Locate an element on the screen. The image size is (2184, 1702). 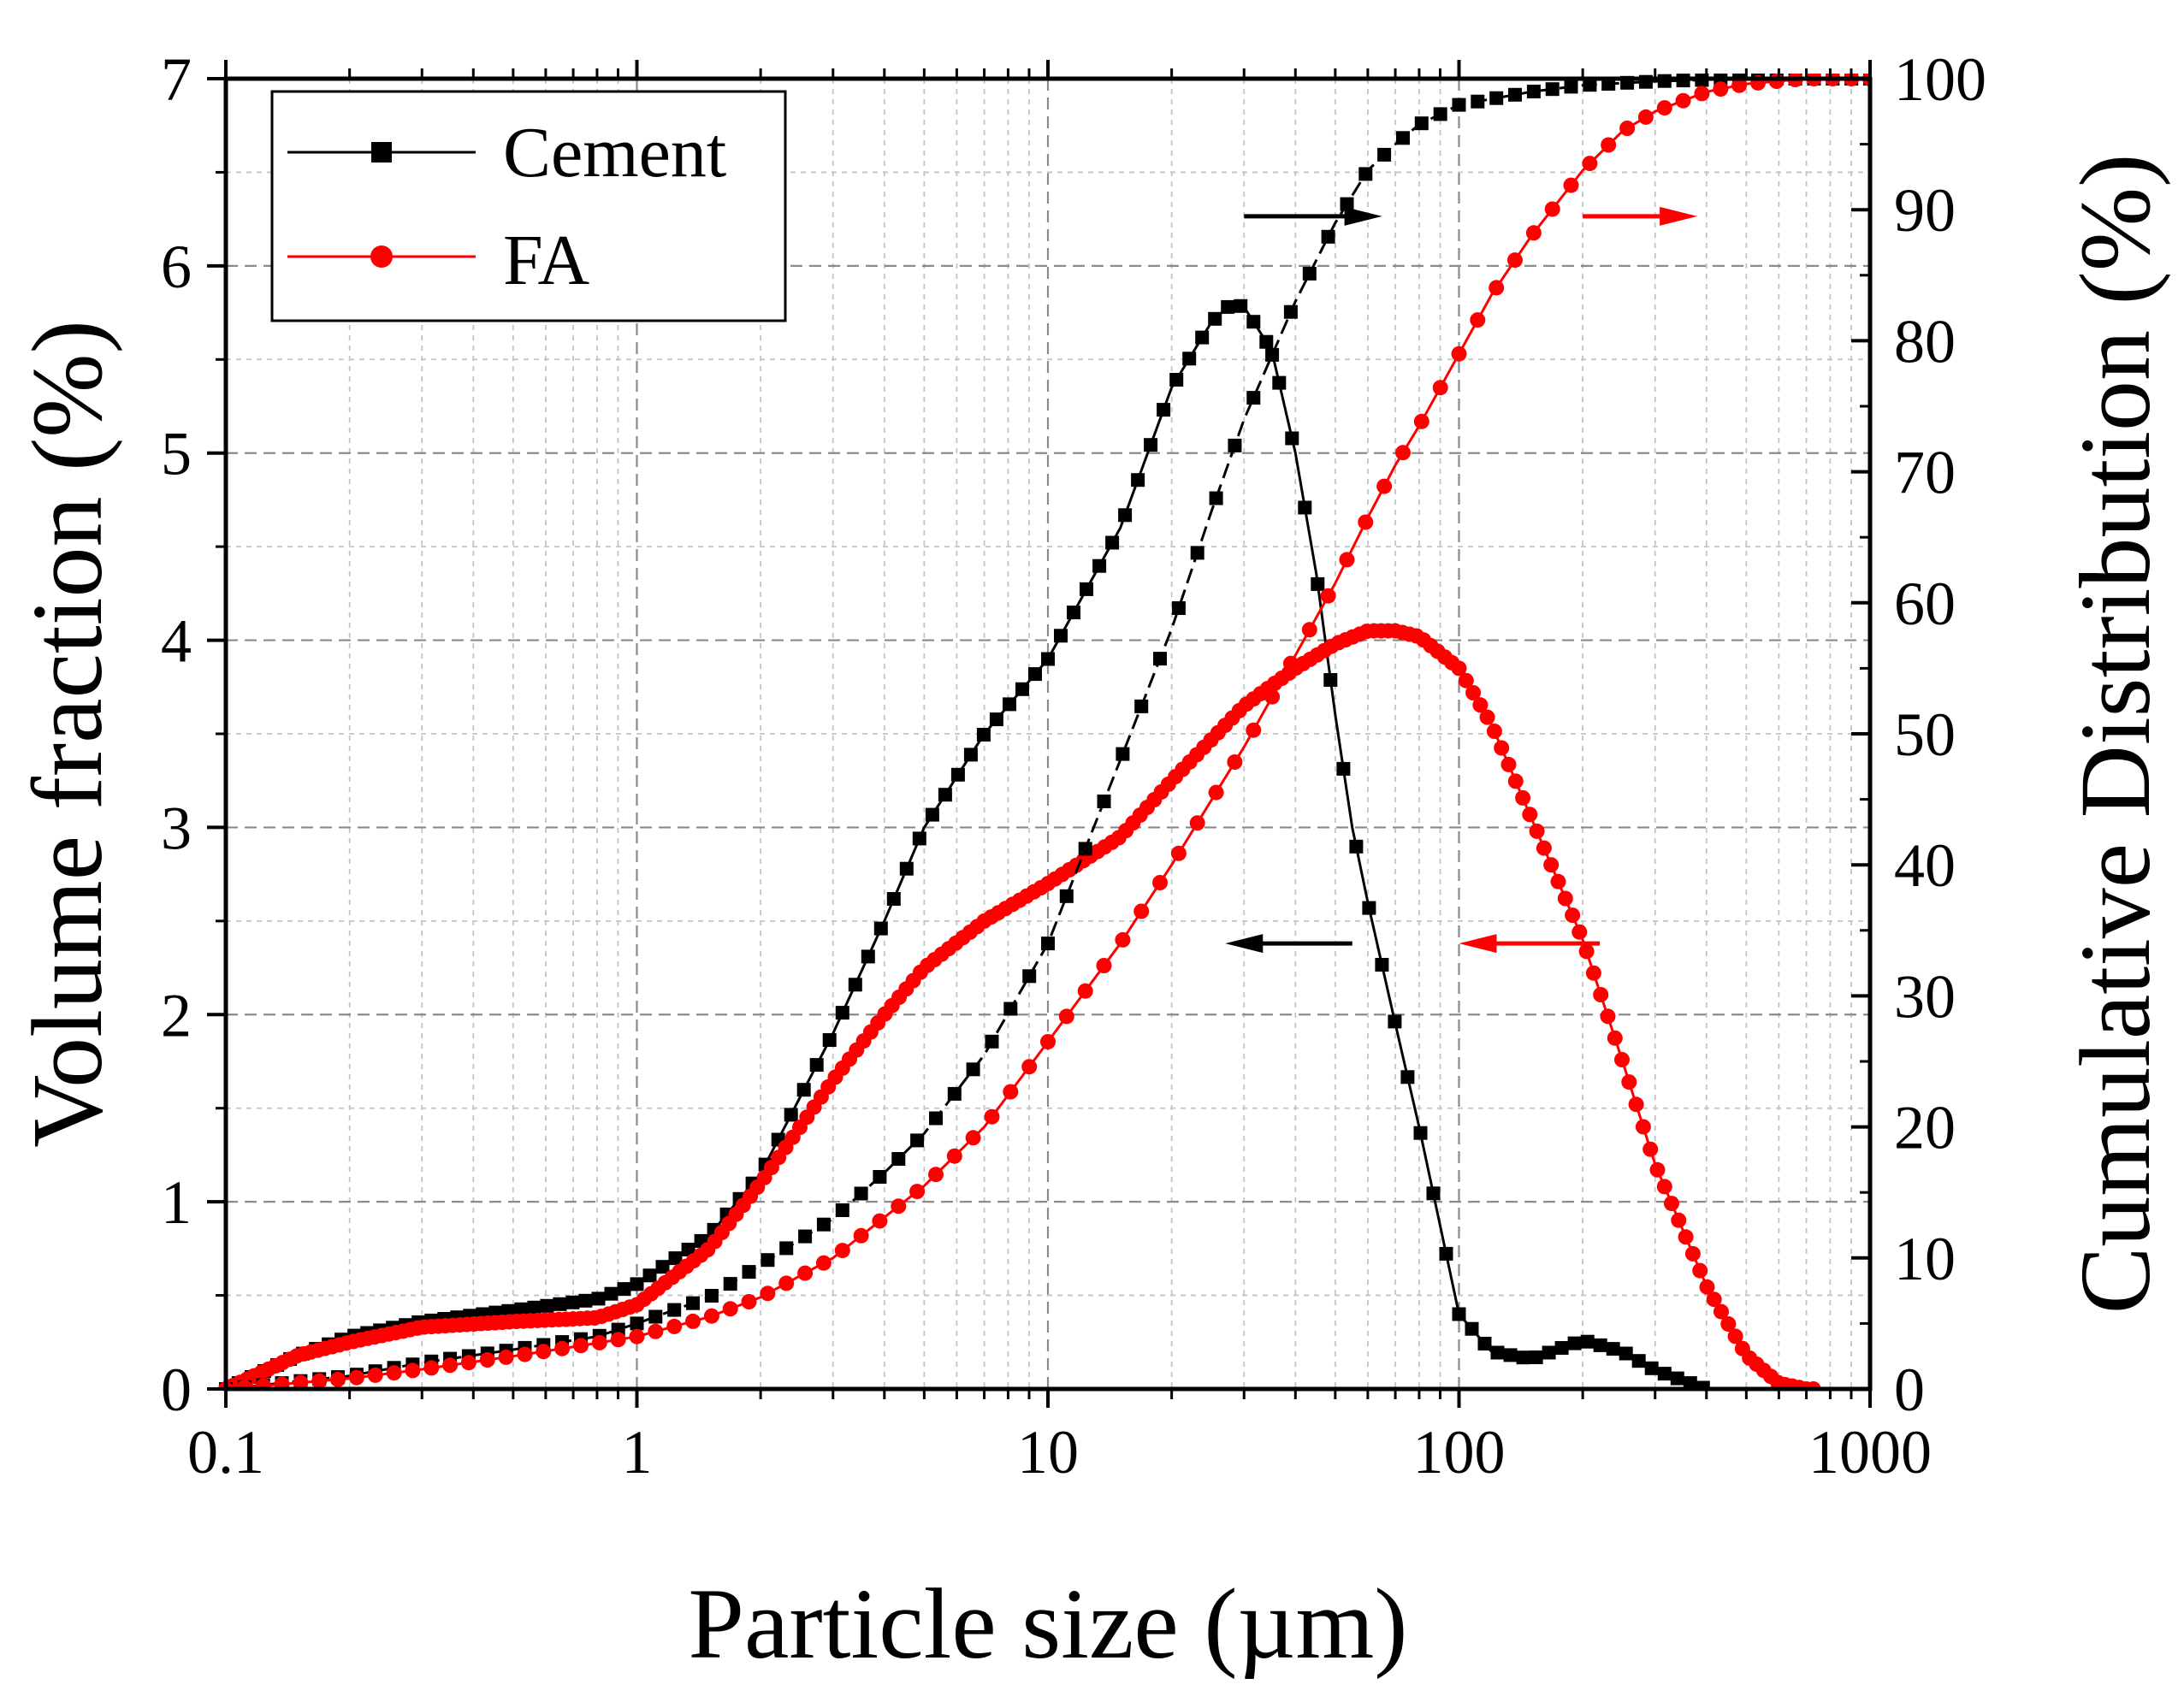
legend-cement-label: Cement is located at coordinates (614, 152).